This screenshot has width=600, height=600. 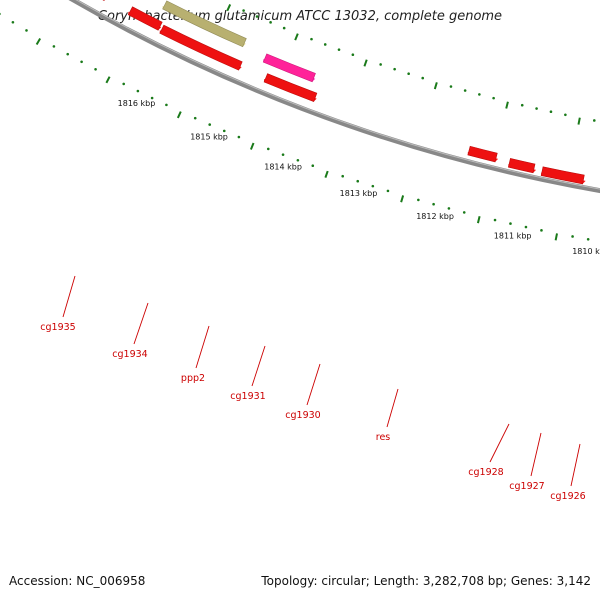 I want to click on inner-scale-ring, so click(x=411, y=64).